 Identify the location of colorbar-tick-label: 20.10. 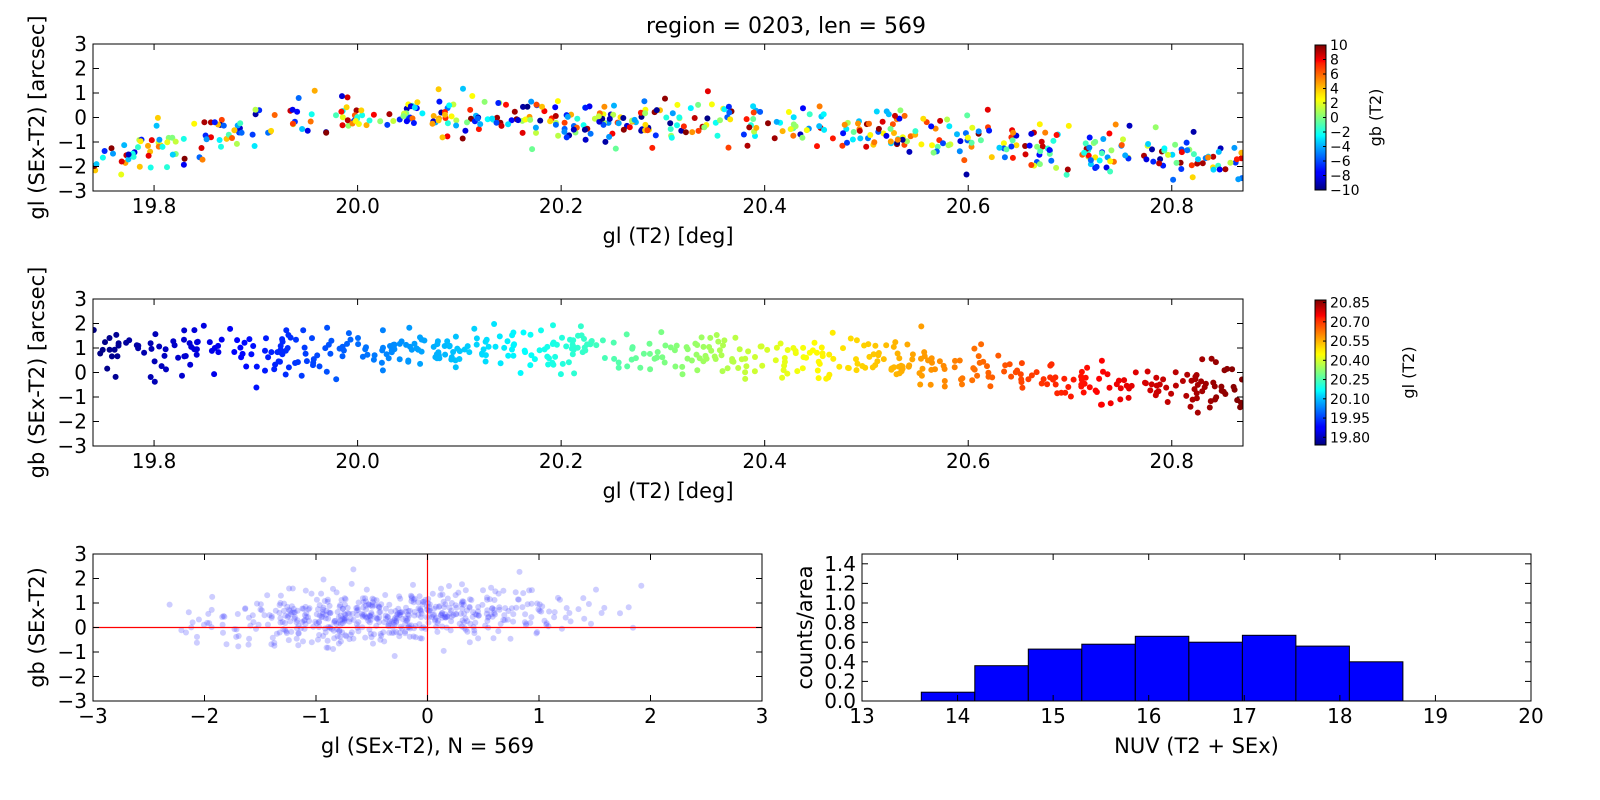
(1350, 400).